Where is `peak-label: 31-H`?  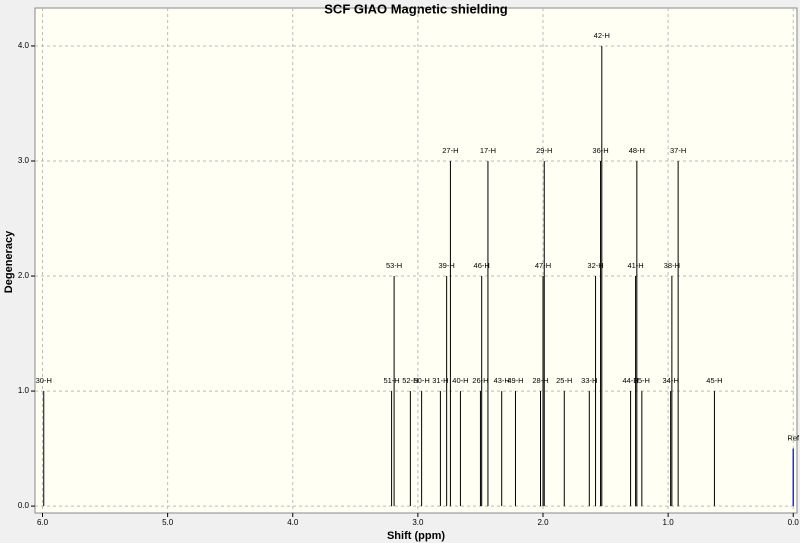 peak-label: 31-H is located at coordinates (440, 380).